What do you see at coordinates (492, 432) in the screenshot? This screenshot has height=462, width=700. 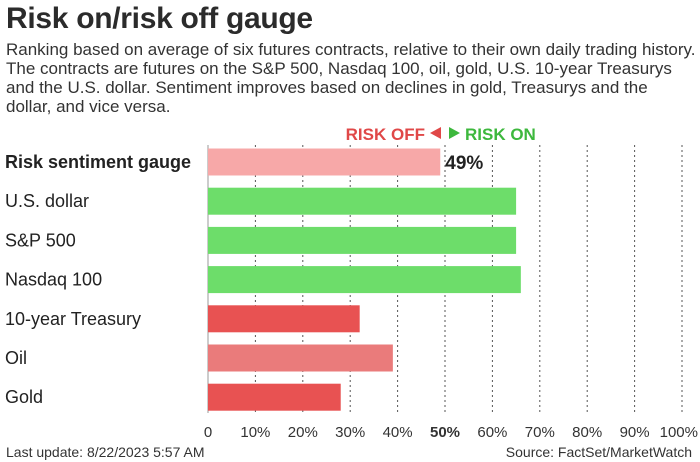 I see `x-tick-label: 60%` at bounding box center [492, 432].